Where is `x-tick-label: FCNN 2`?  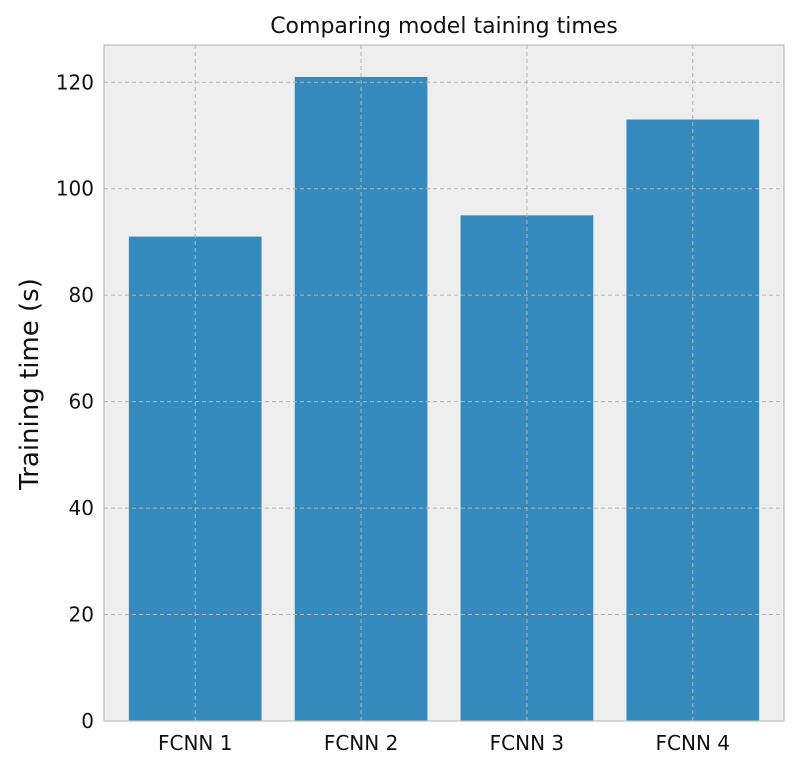
x-tick-label: FCNN 2 is located at coordinates (361, 743).